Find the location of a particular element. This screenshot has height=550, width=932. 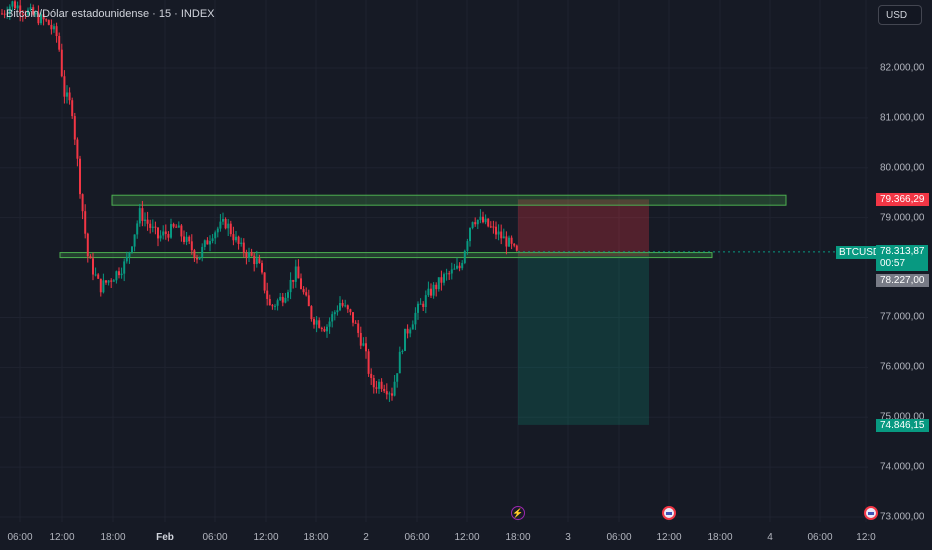

support-zone is located at coordinates (386, 255).